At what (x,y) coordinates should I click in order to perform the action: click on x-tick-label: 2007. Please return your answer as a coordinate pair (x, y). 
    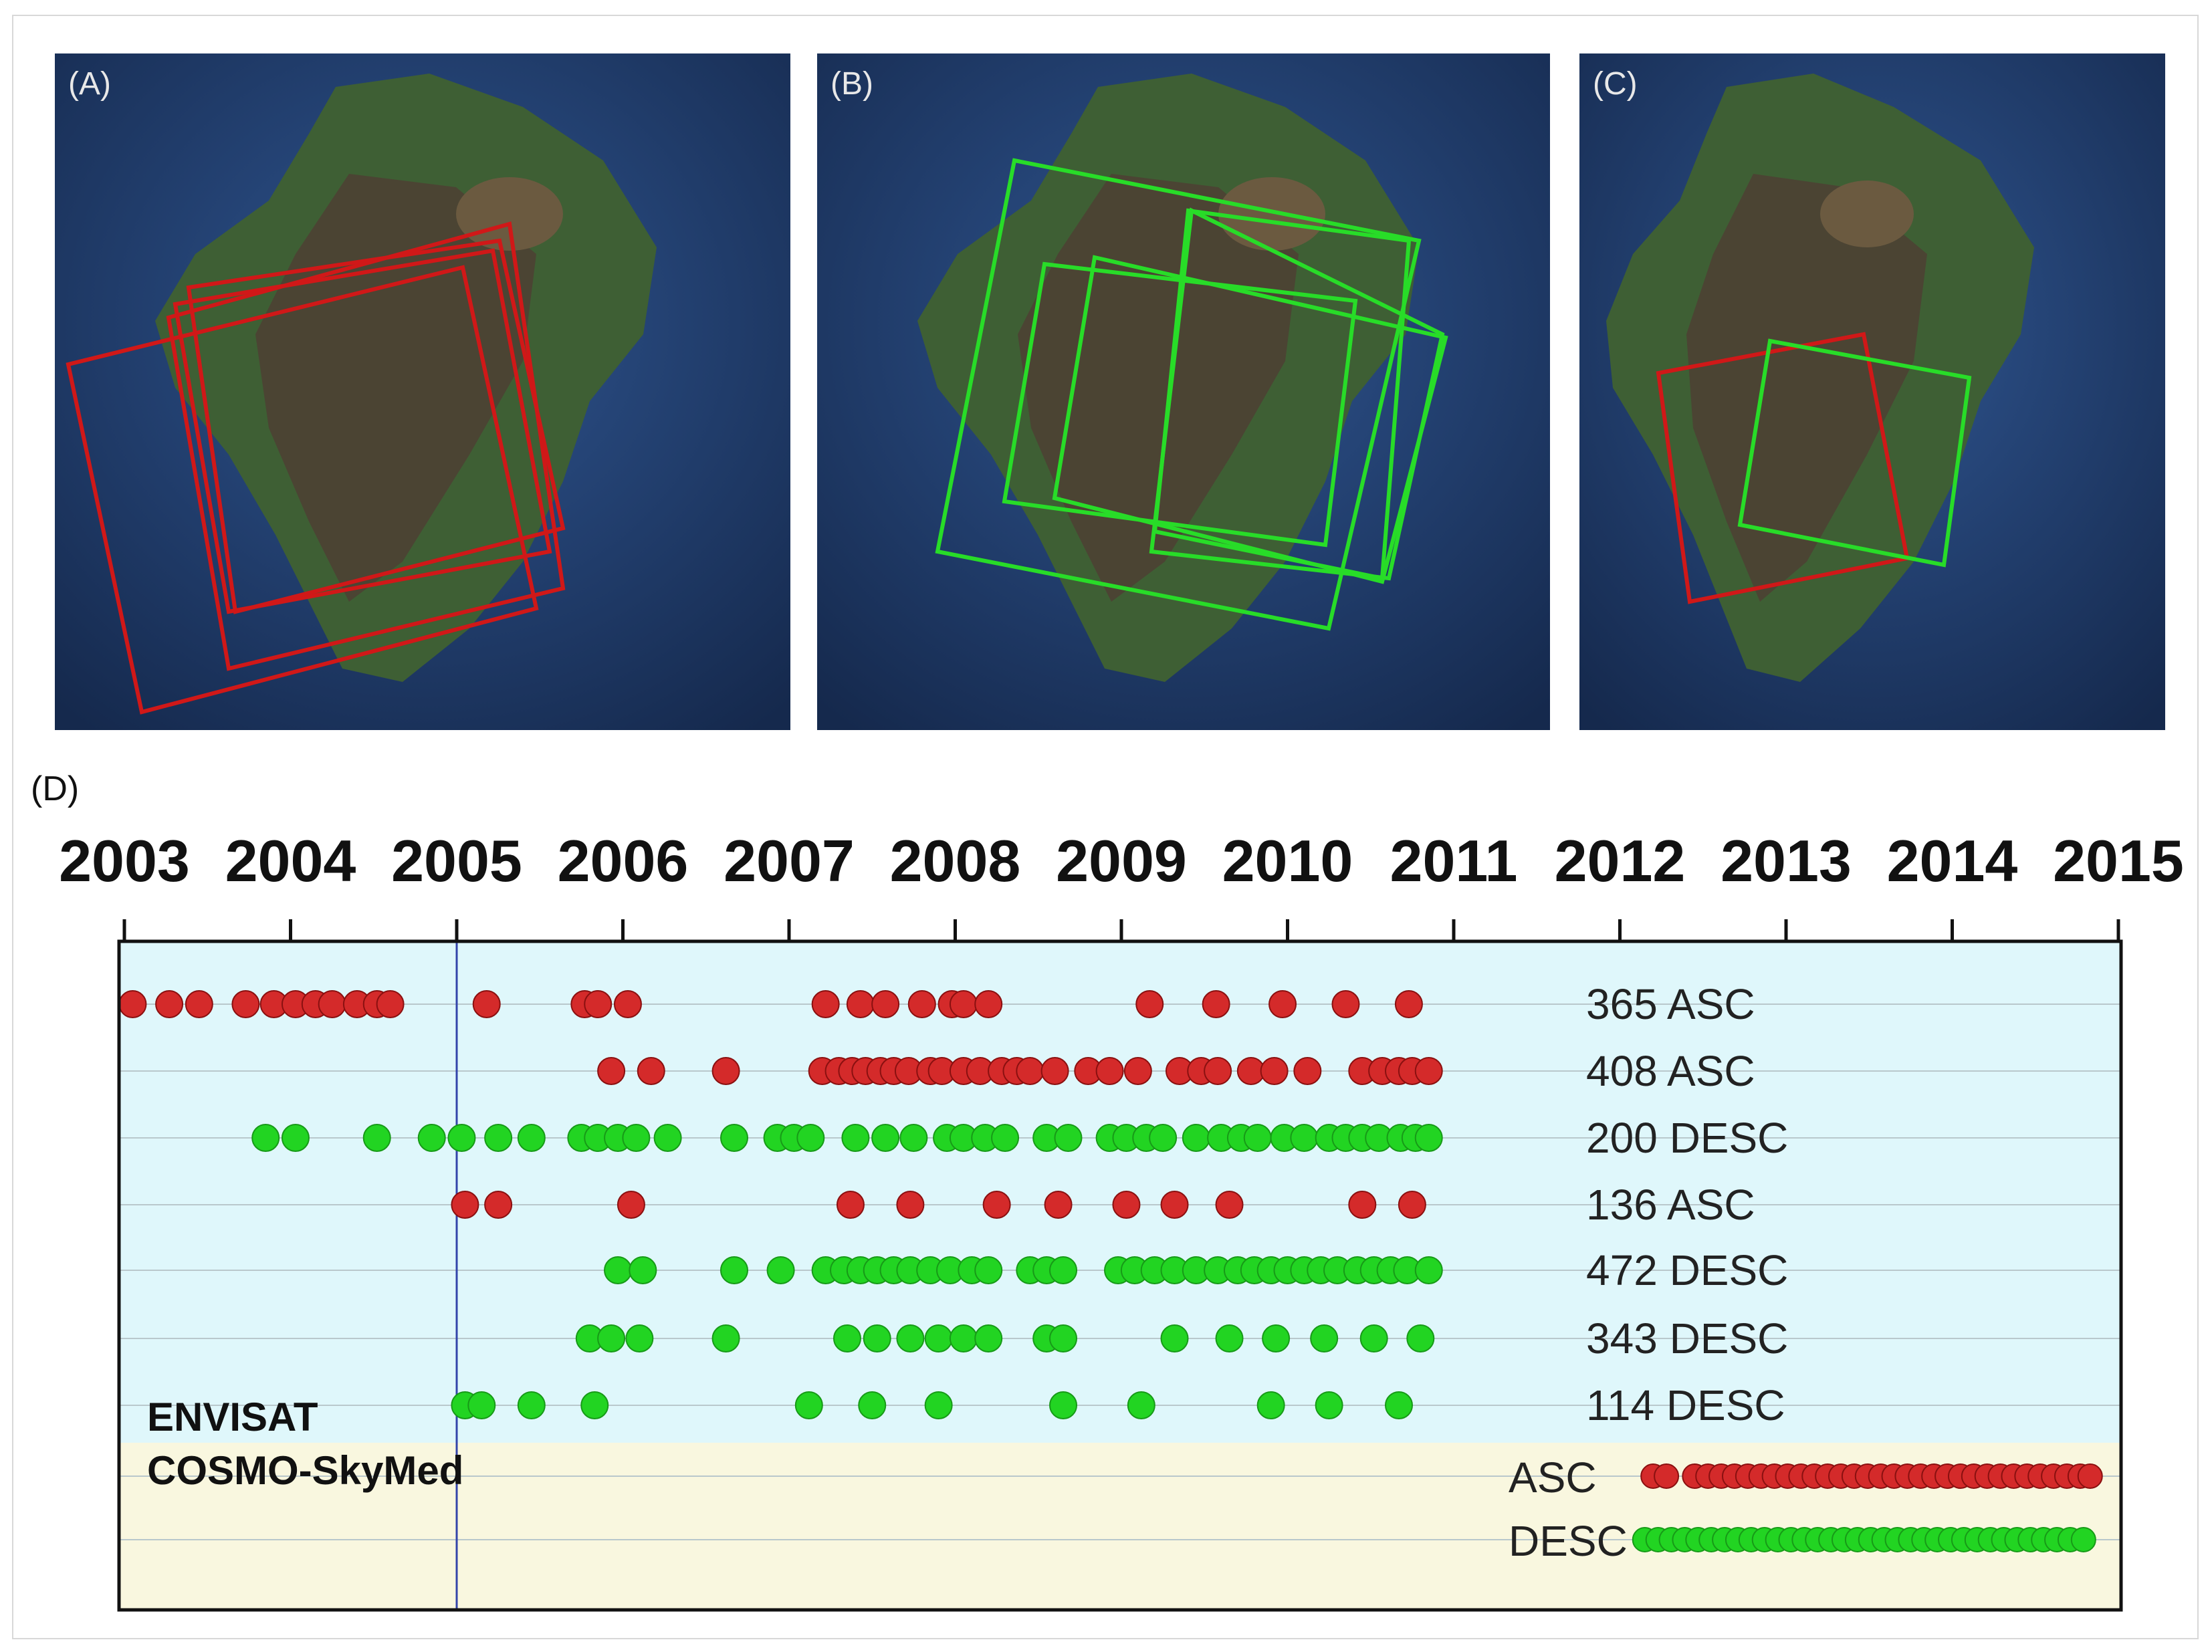
    Looking at the image, I should click on (789, 861).